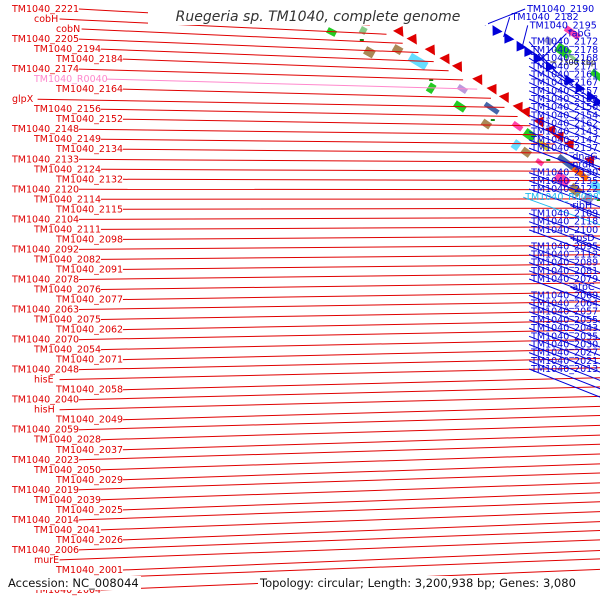 The image size is (600, 600). Describe the element at coordinates (582, 205) in the screenshot. I see `reverse-gene-label: ribH` at that location.